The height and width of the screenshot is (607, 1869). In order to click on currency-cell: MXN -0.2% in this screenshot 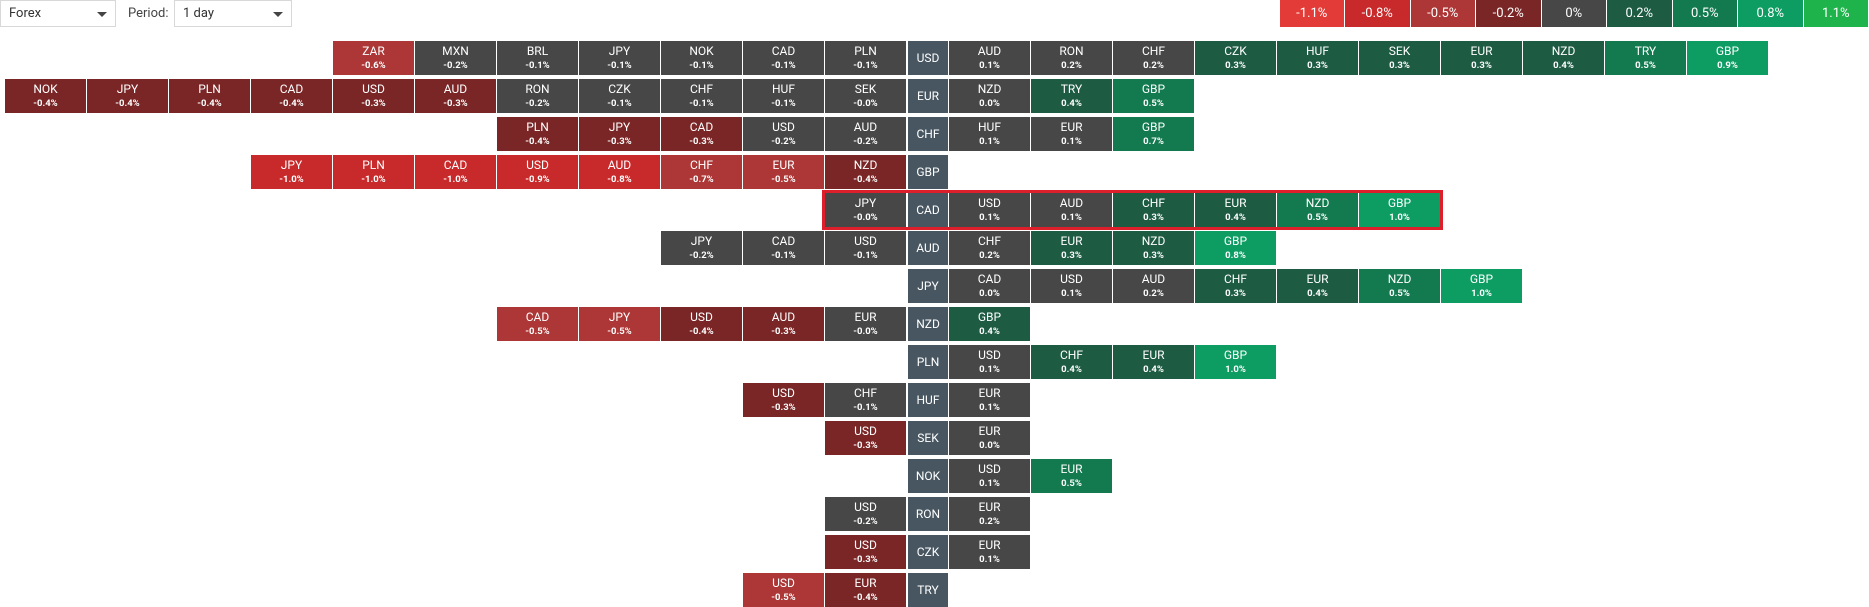, I will do `click(455, 58)`.